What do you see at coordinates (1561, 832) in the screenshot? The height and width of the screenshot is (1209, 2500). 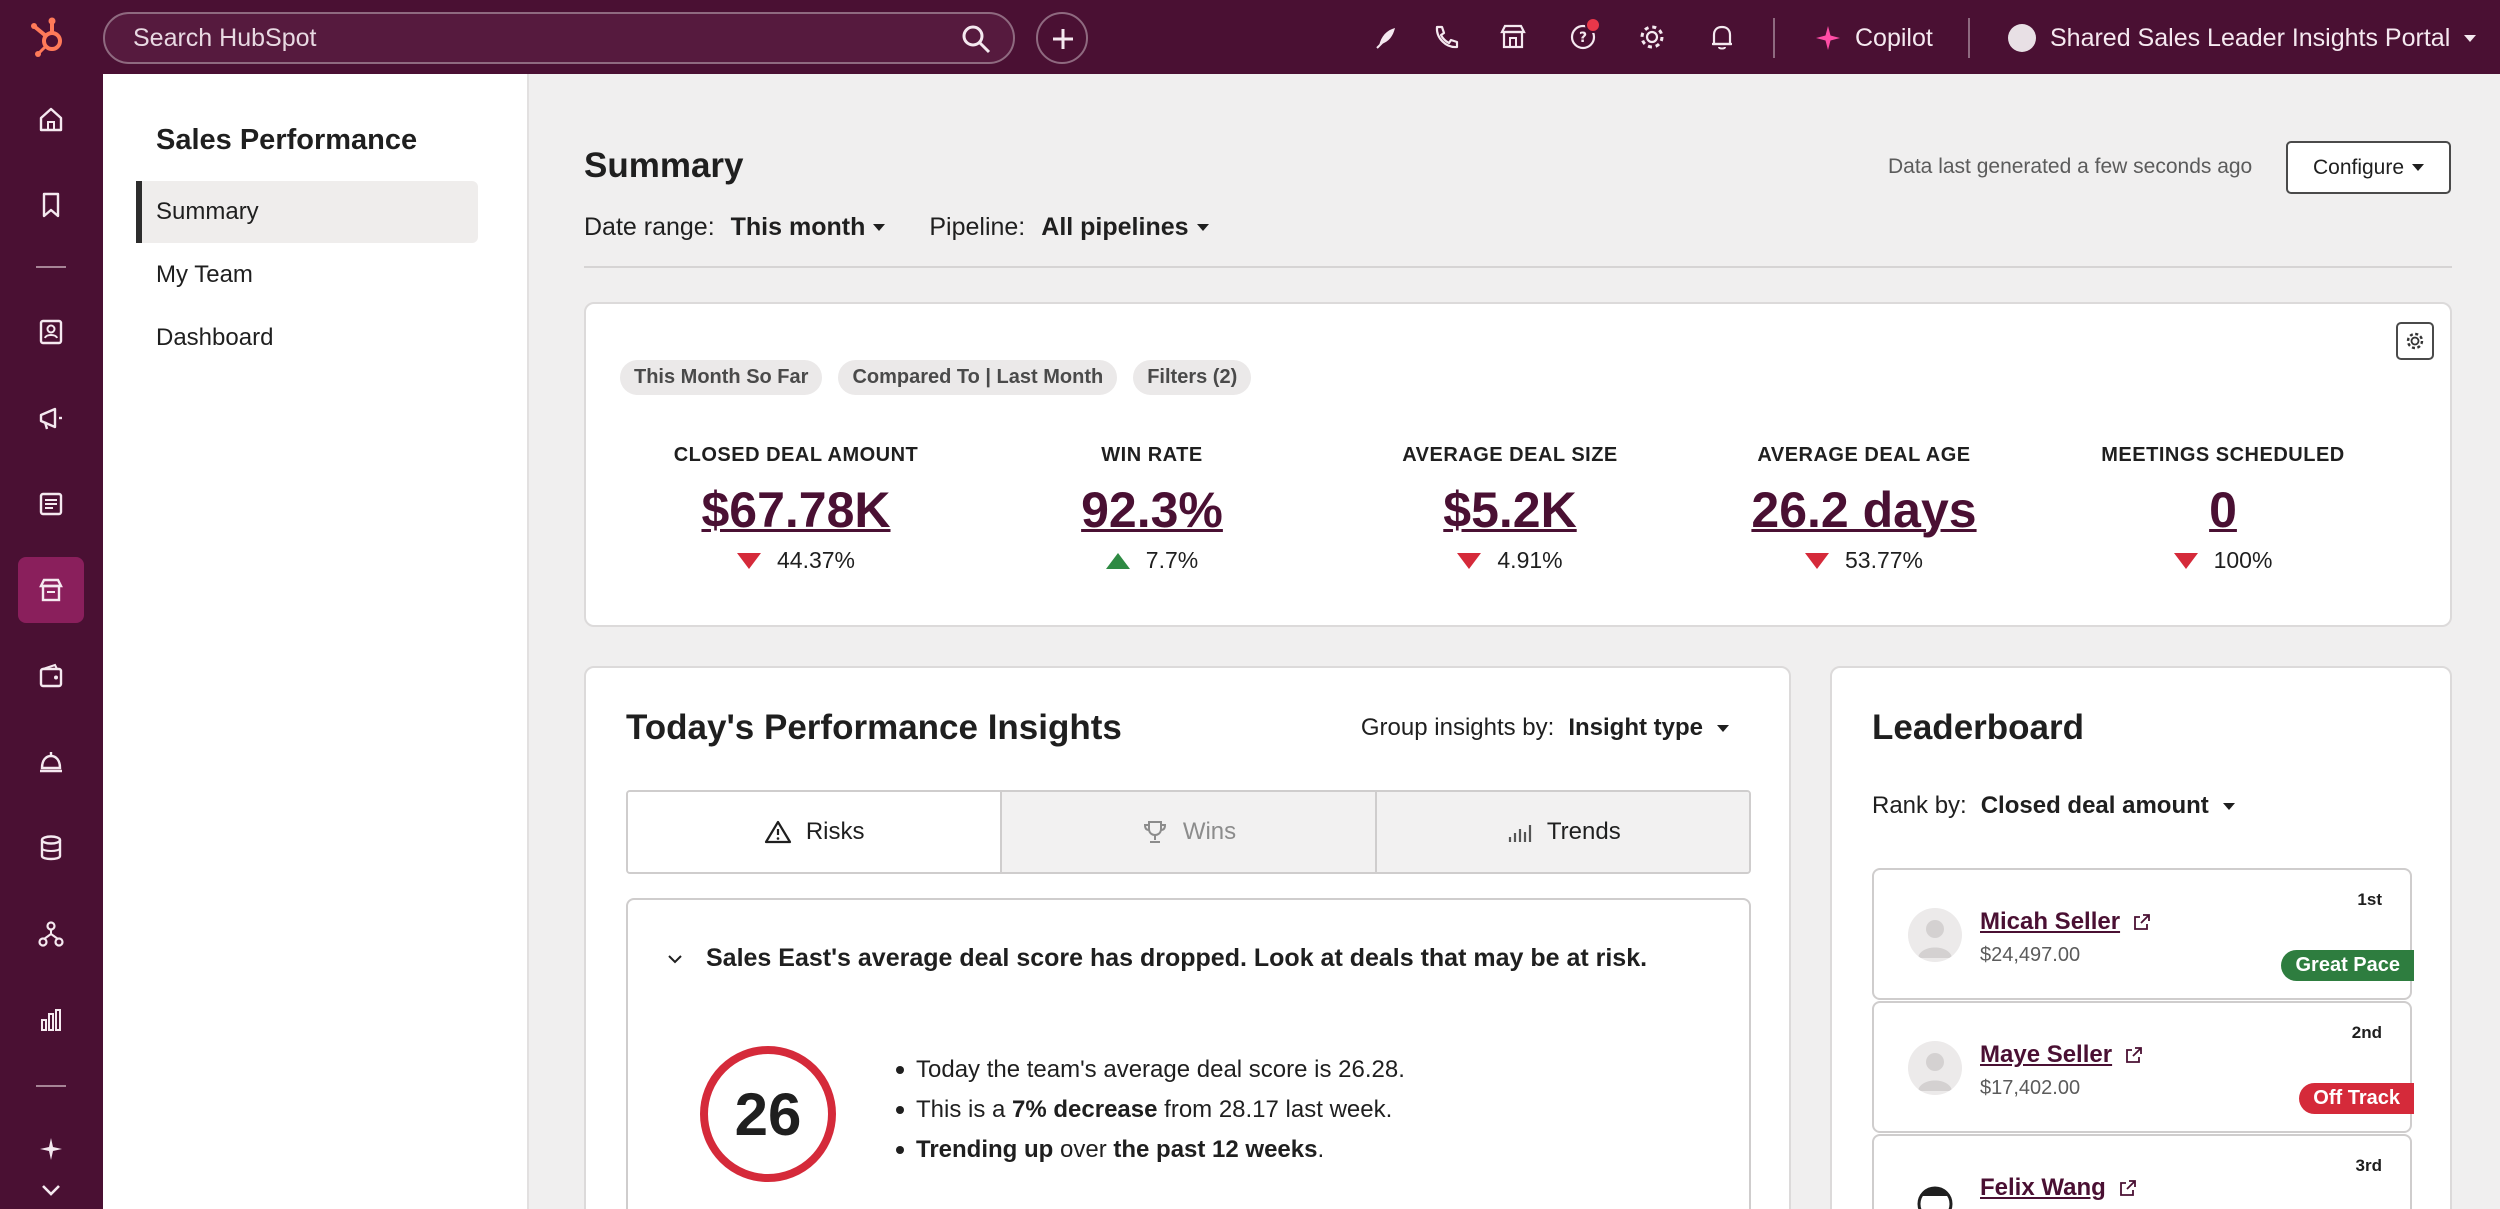 I see `tab-trends: Trends` at bounding box center [1561, 832].